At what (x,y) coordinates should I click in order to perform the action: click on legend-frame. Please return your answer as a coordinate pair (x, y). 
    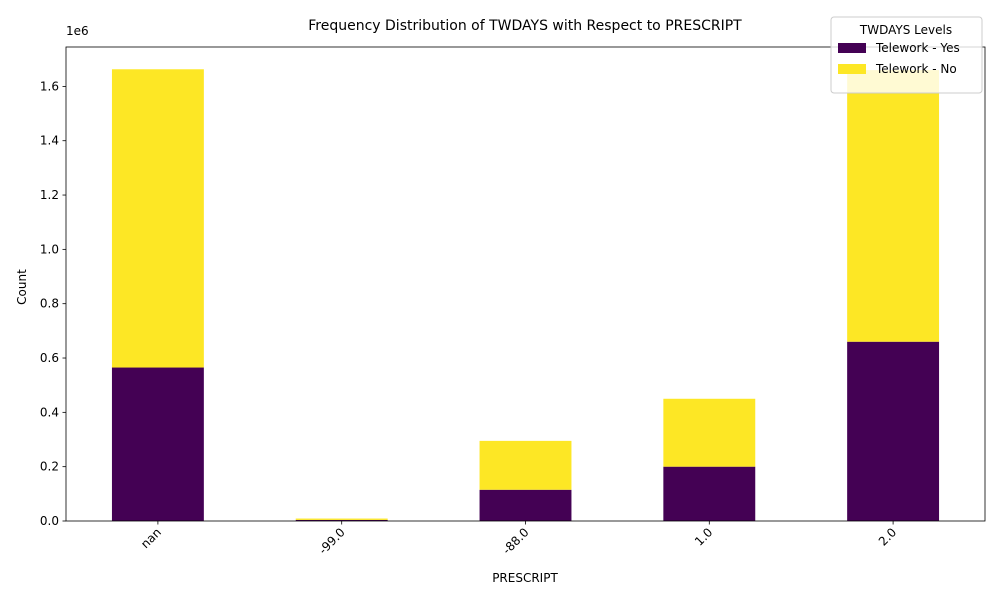
    Looking at the image, I should click on (906, 55).